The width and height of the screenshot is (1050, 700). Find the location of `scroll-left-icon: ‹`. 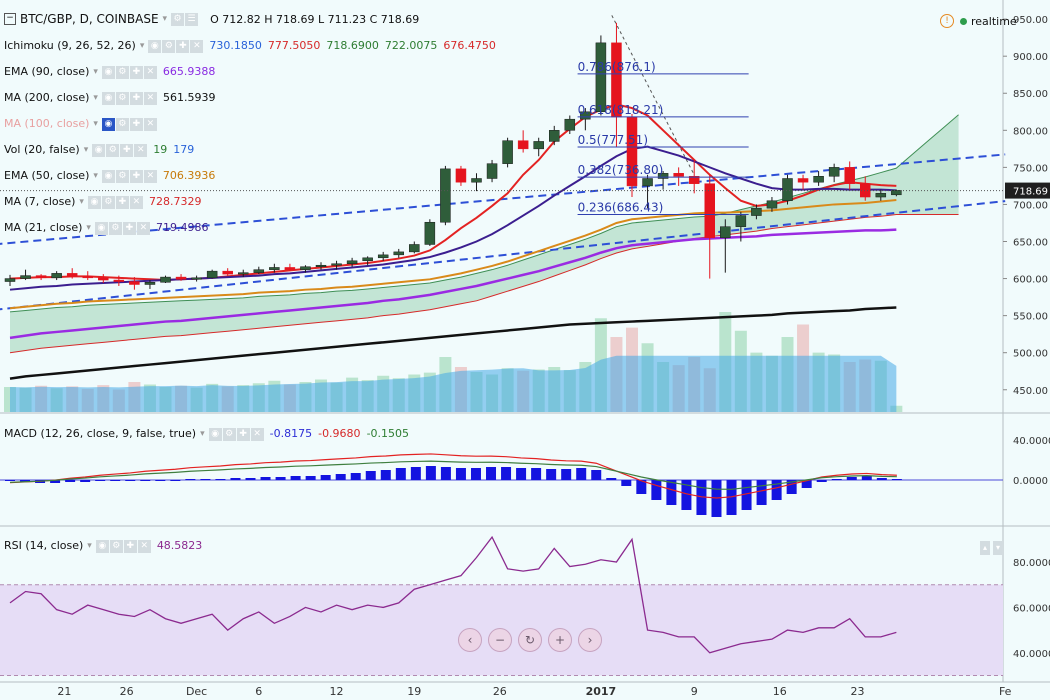

scroll-left-icon: ‹ is located at coordinates (470, 640).